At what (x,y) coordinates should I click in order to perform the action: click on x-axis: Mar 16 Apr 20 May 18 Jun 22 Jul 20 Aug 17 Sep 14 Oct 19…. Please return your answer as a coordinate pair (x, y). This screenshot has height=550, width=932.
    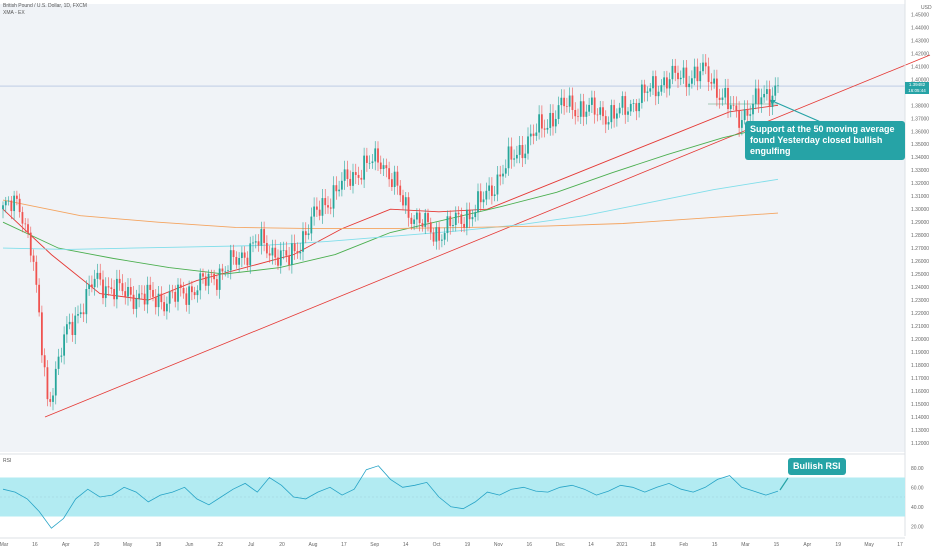
    Looking at the image, I should click on (452, 542).